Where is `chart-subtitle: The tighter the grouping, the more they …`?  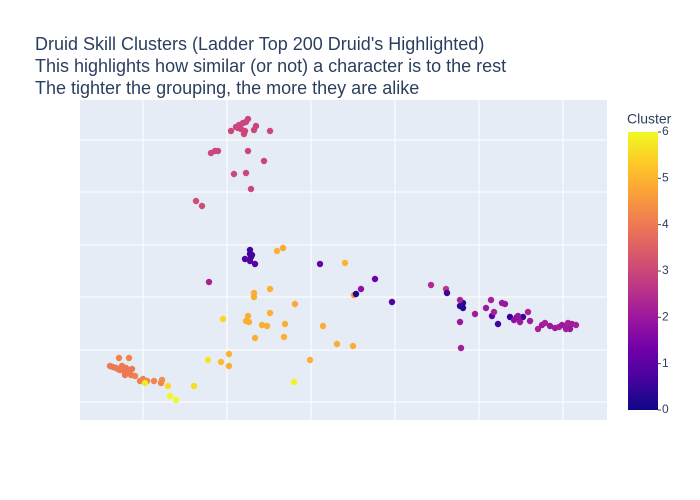 chart-subtitle: The tighter the grouping, the more they … is located at coordinates (227, 88).